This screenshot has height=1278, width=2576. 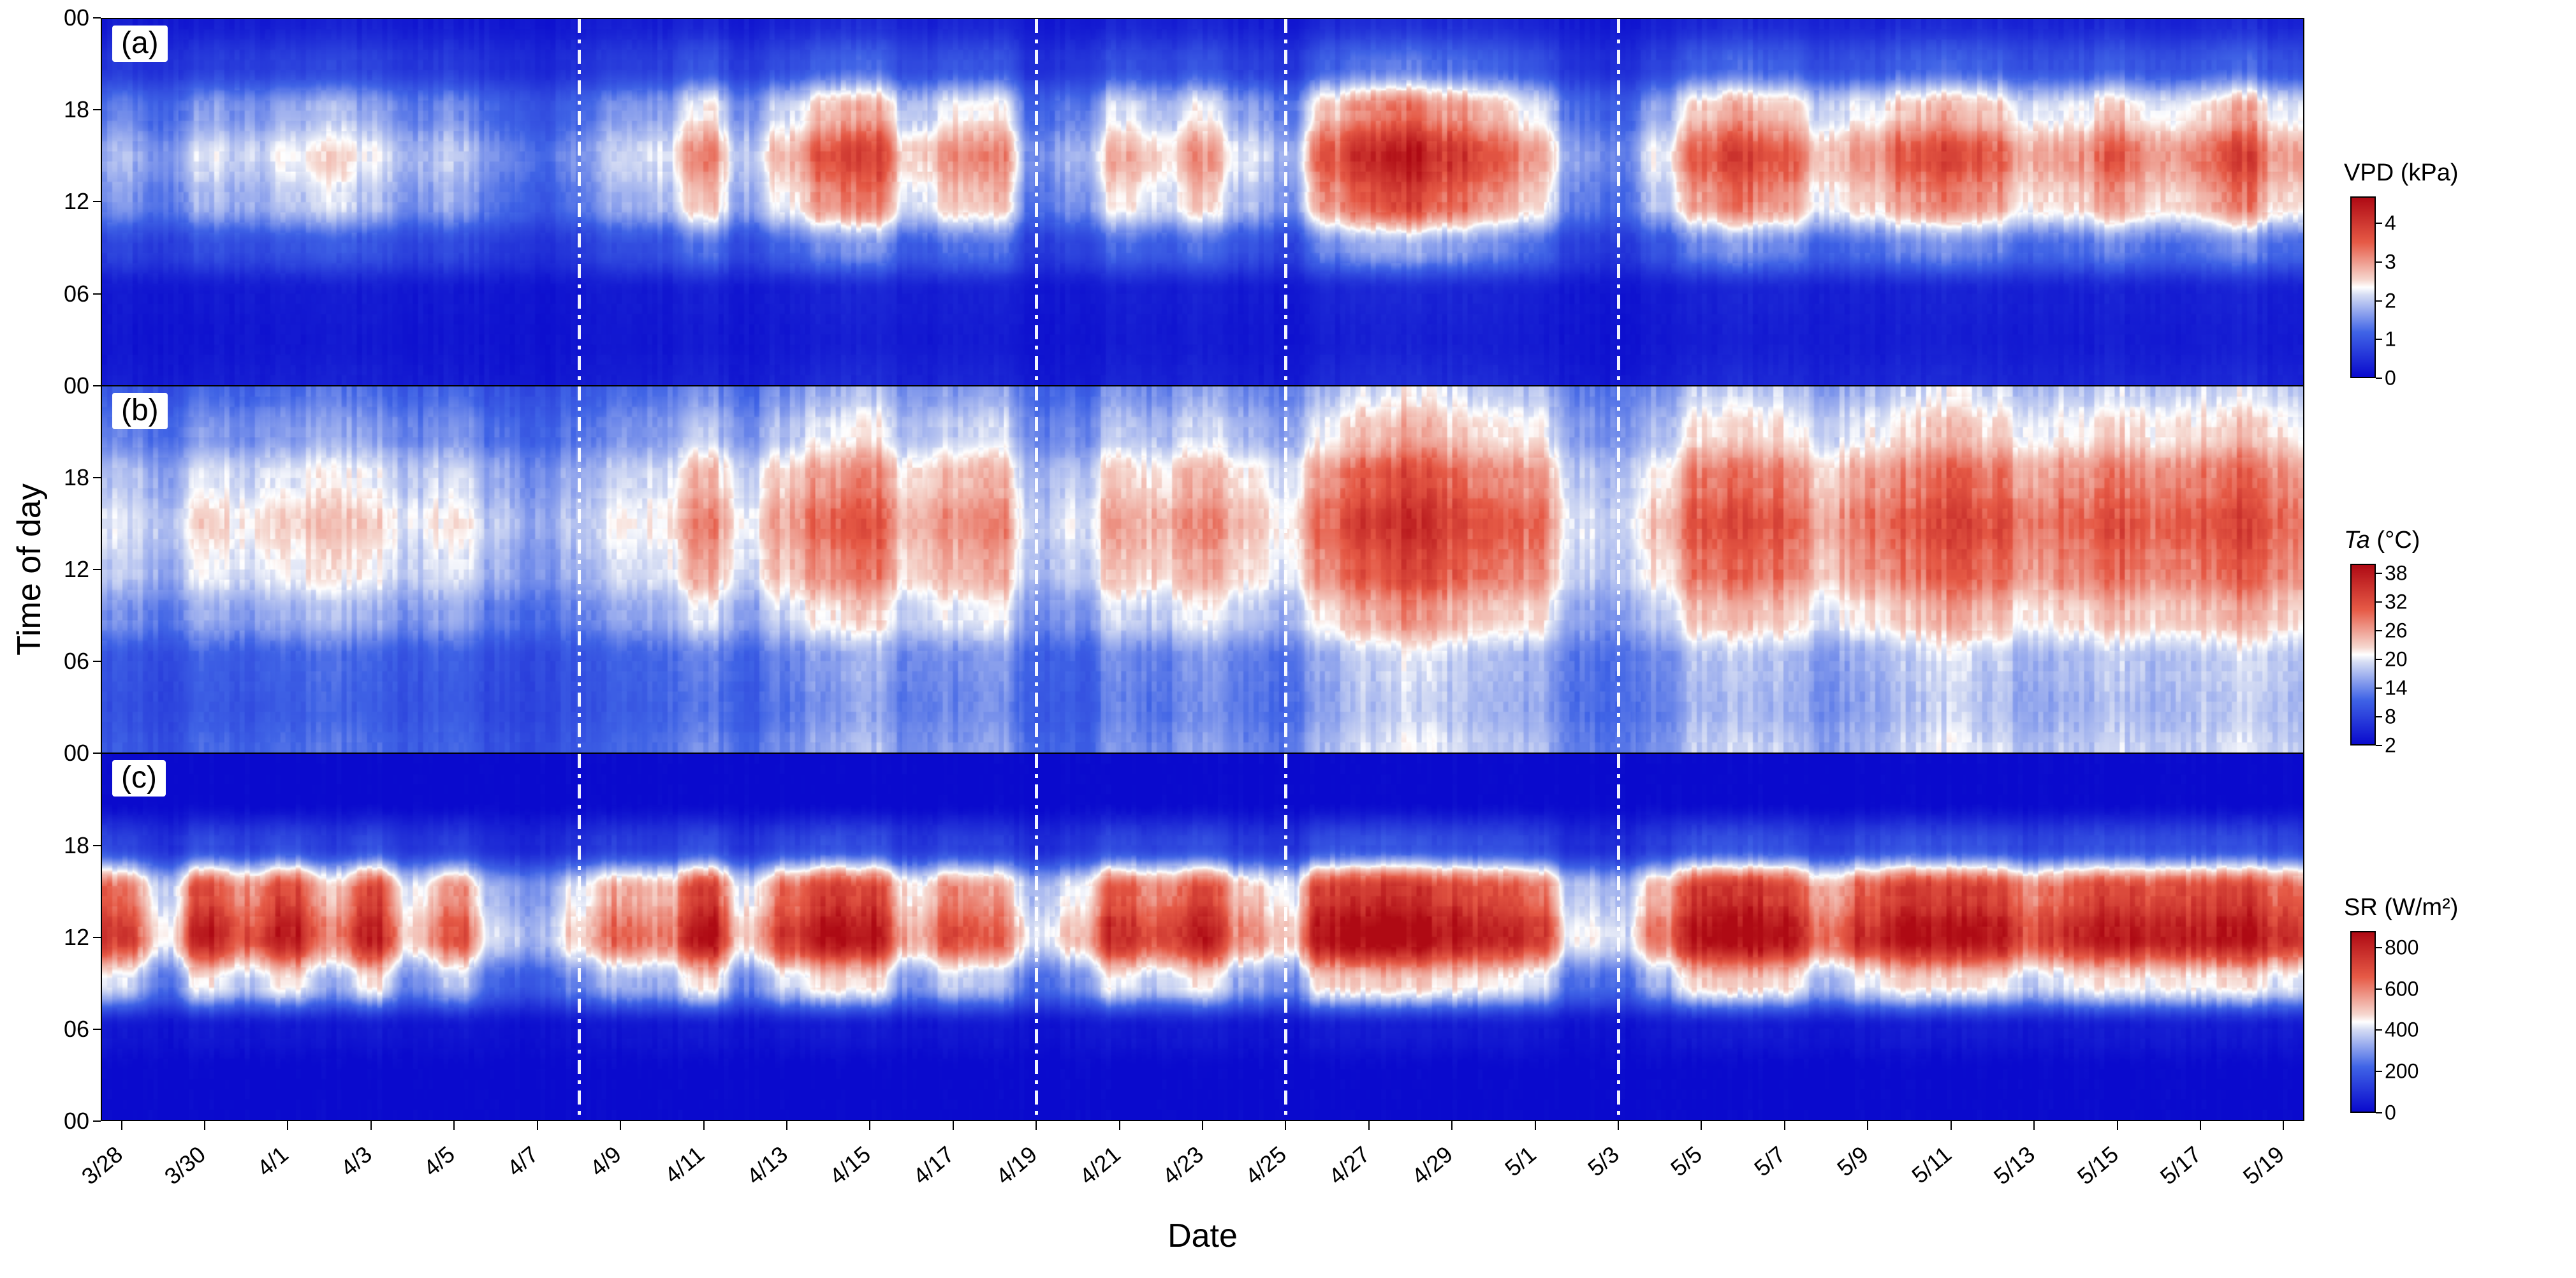 What do you see at coordinates (184, 1165) in the screenshot?
I see `x-tick-label: 3/30` at bounding box center [184, 1165].